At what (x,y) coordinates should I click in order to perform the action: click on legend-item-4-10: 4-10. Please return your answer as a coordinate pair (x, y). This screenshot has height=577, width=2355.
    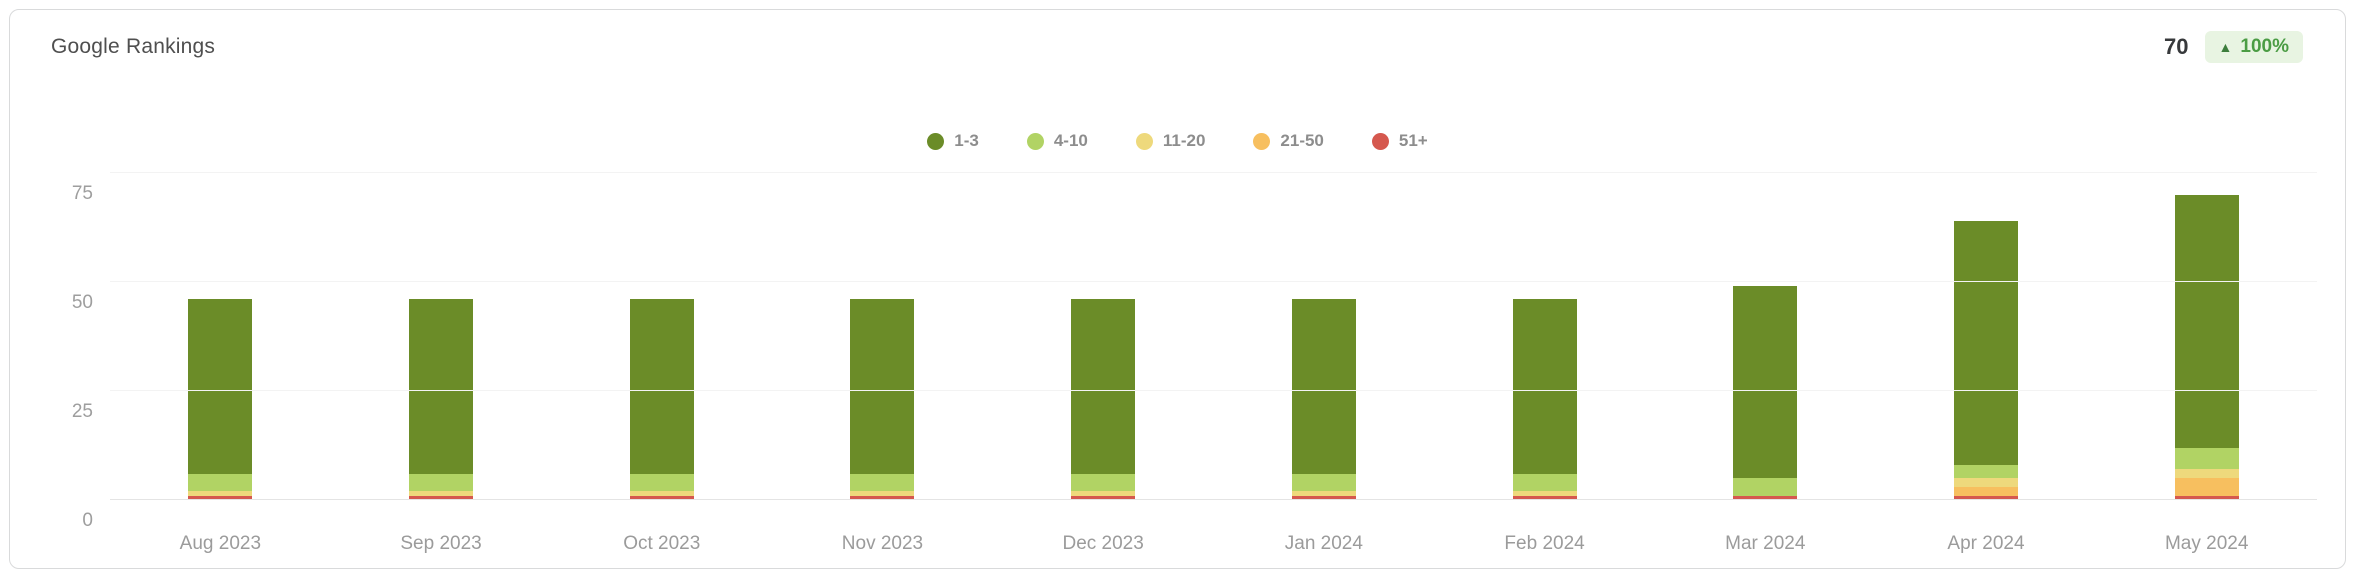
    Looking at the image, I should click on (1057, 141).